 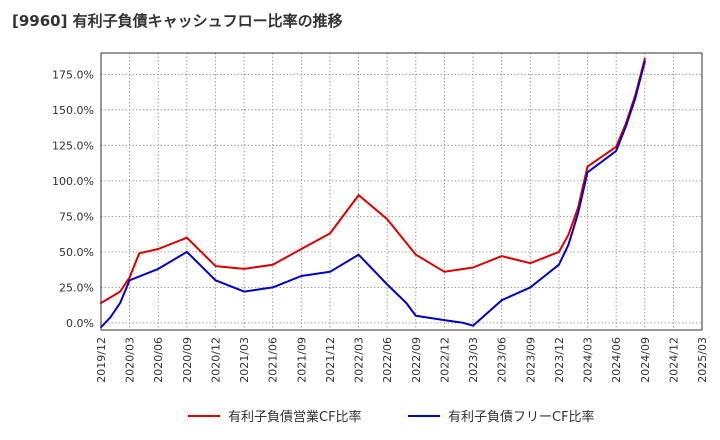 What do you see at coordinates (616, 360) in the screenshot?
I see `x-tick-label: 2024/06` at bounding box center [616, 360].